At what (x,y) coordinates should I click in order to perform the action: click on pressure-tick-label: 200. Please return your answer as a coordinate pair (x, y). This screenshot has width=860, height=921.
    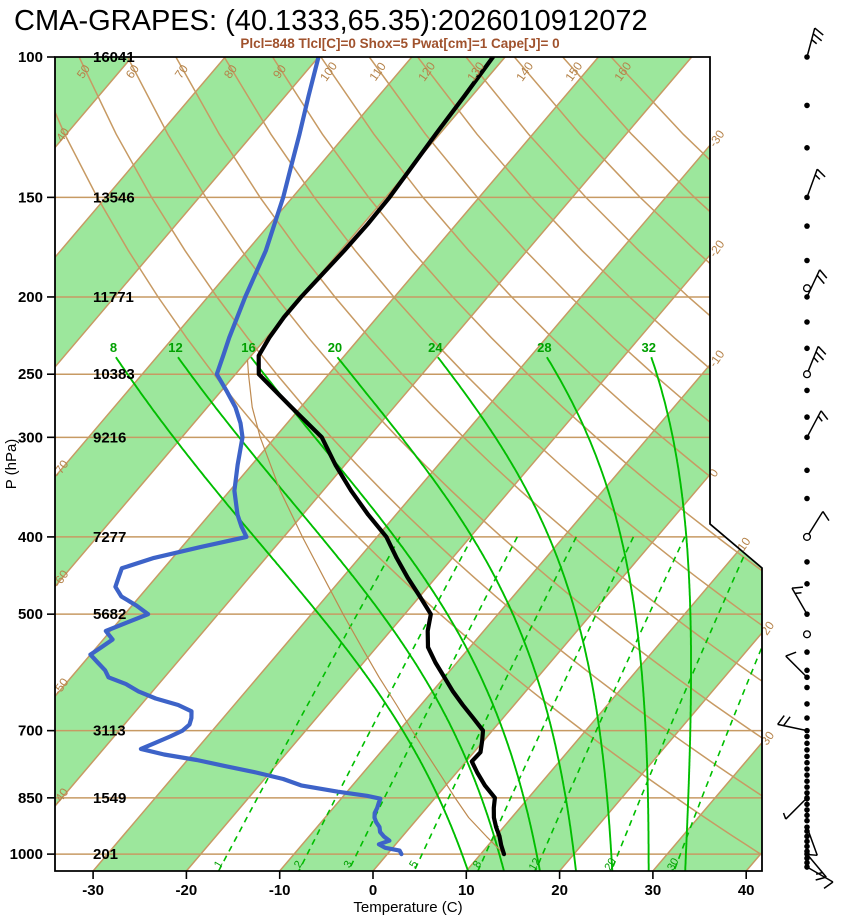
    Looking at the image, I should click on (30, 297).